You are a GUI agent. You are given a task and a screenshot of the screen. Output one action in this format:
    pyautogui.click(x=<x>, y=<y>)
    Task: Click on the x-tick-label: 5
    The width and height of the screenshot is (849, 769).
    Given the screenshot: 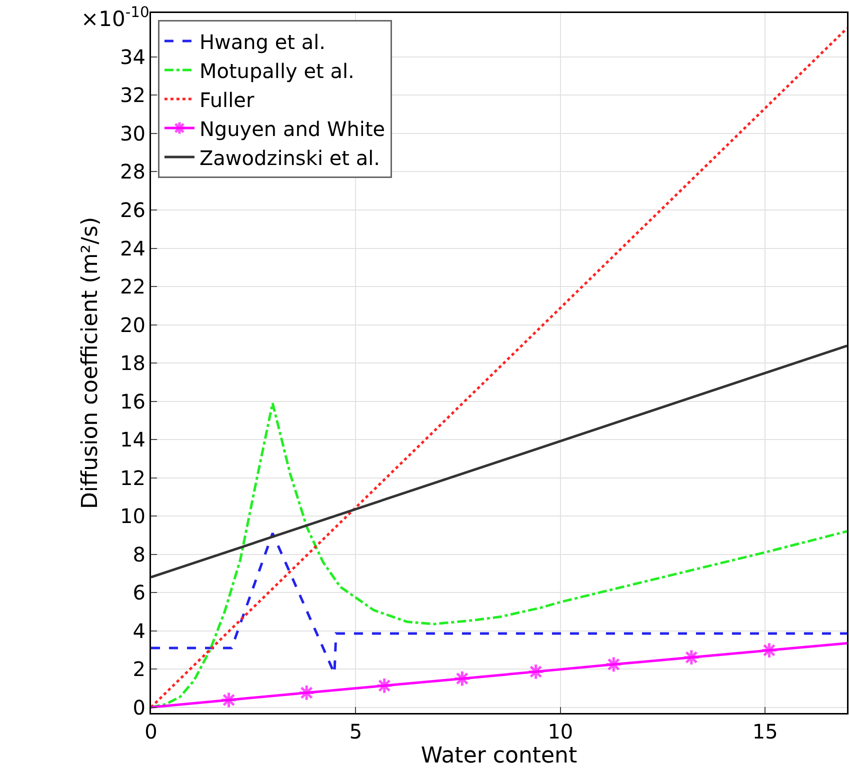 What is the action you would take?
    pyautogui.click(x=355, y=732)
    